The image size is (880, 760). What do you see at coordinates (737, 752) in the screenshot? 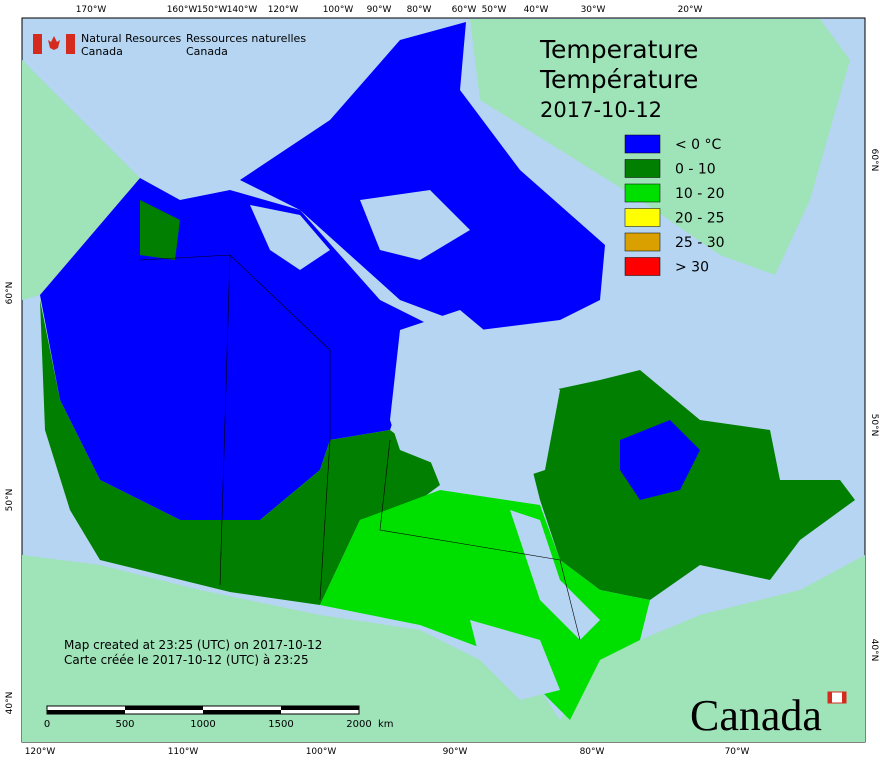
I see `lon-label: 70°W` at bounding box center [737, 752].